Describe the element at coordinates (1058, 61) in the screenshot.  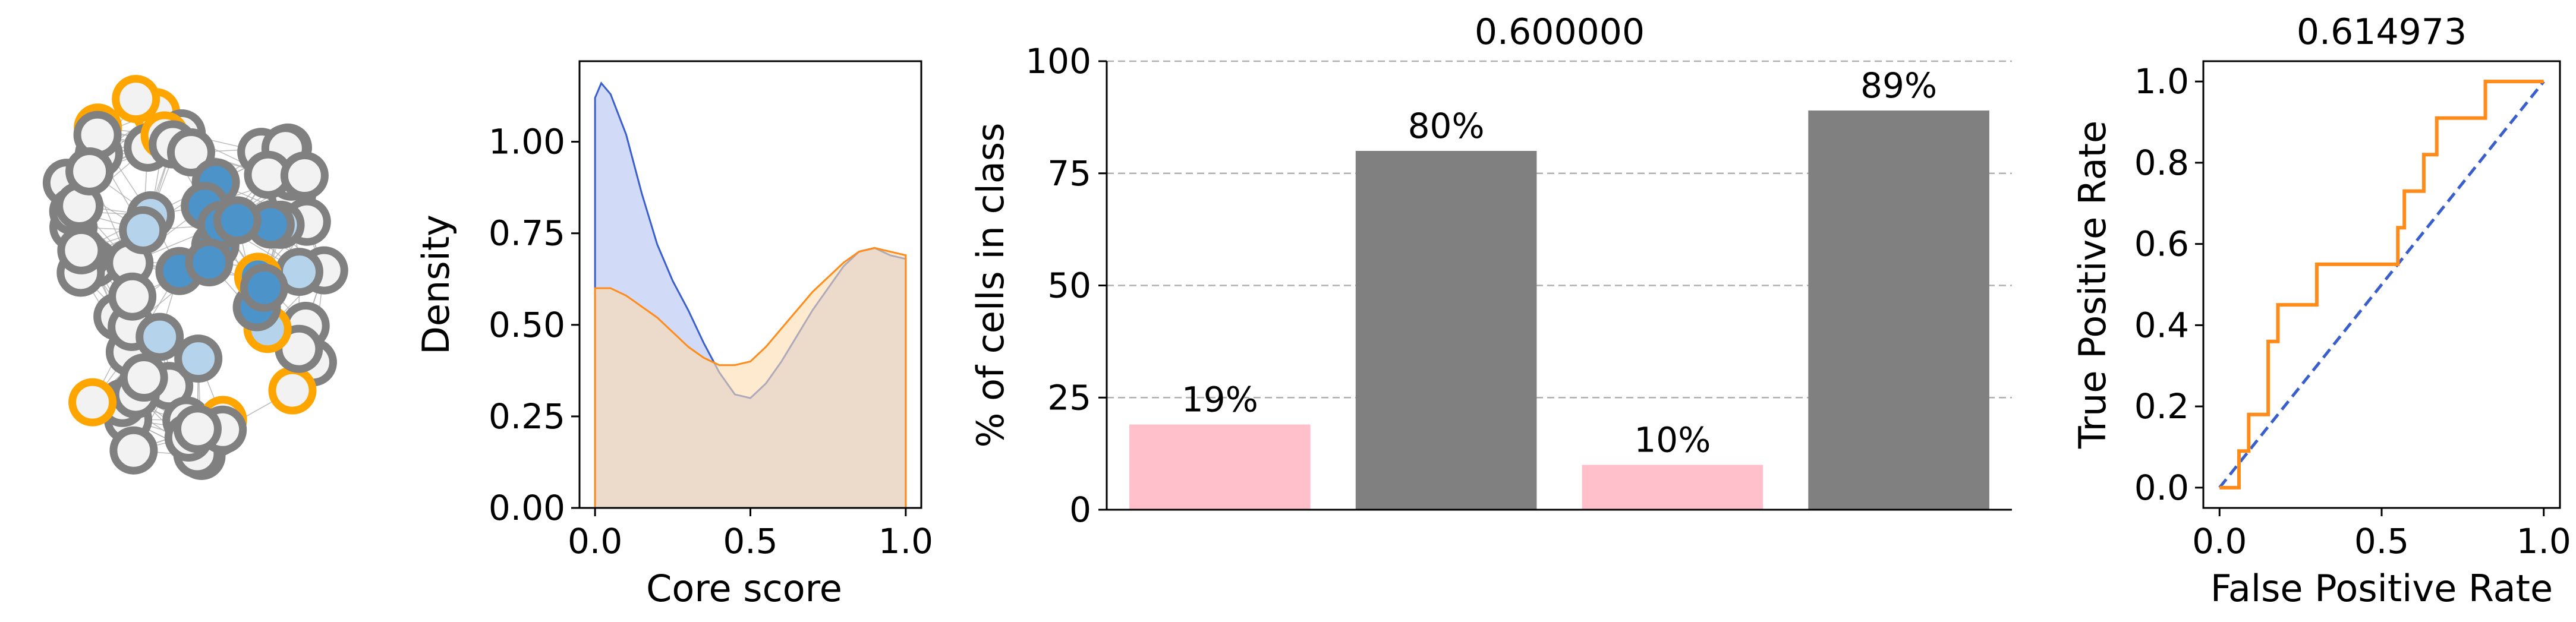
I see `bar-ytick-label: 100` at that location.